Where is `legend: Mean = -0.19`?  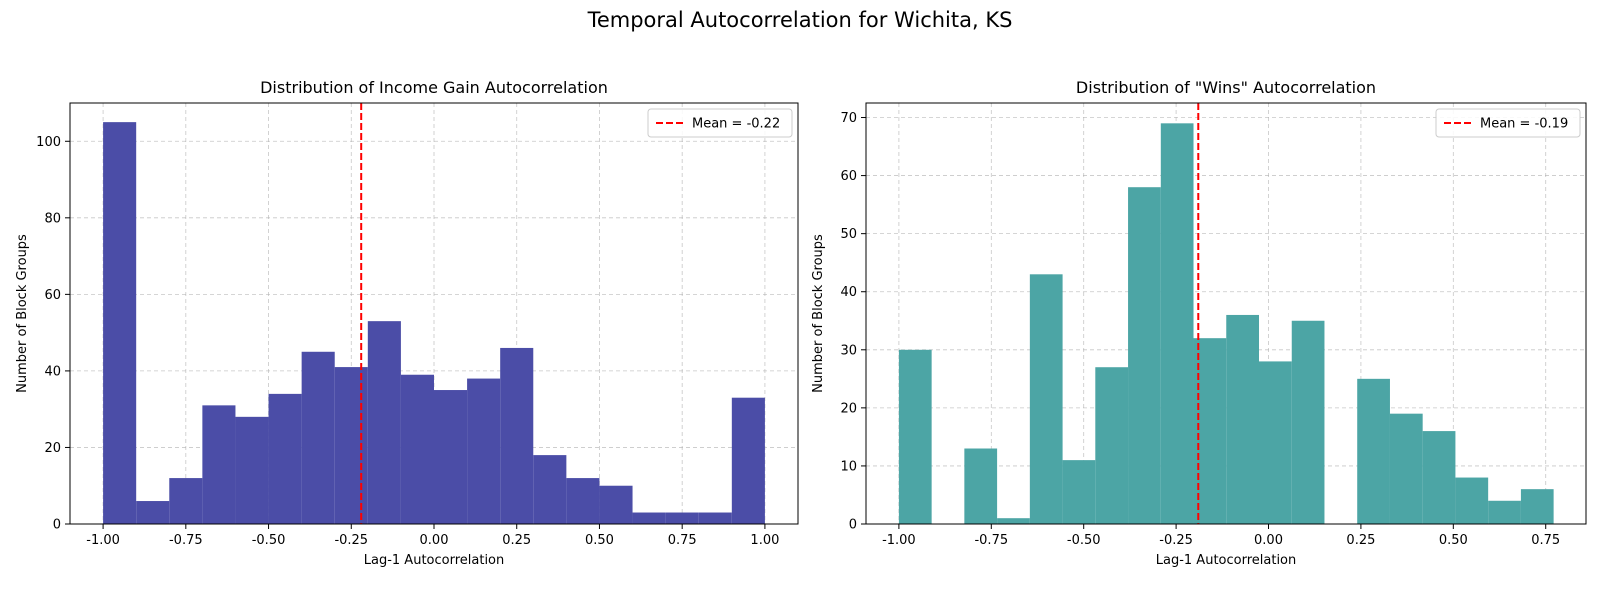
legend: Mean = -0.19 is located at coordinates (1508, 123).